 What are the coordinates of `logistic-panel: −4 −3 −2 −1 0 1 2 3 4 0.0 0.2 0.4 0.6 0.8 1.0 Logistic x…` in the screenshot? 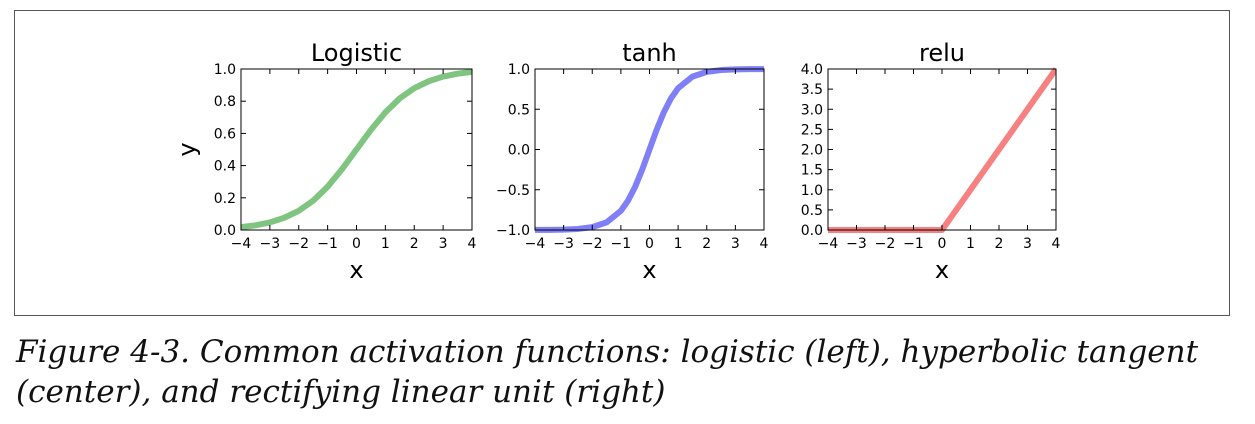 It's located at (325, 161).